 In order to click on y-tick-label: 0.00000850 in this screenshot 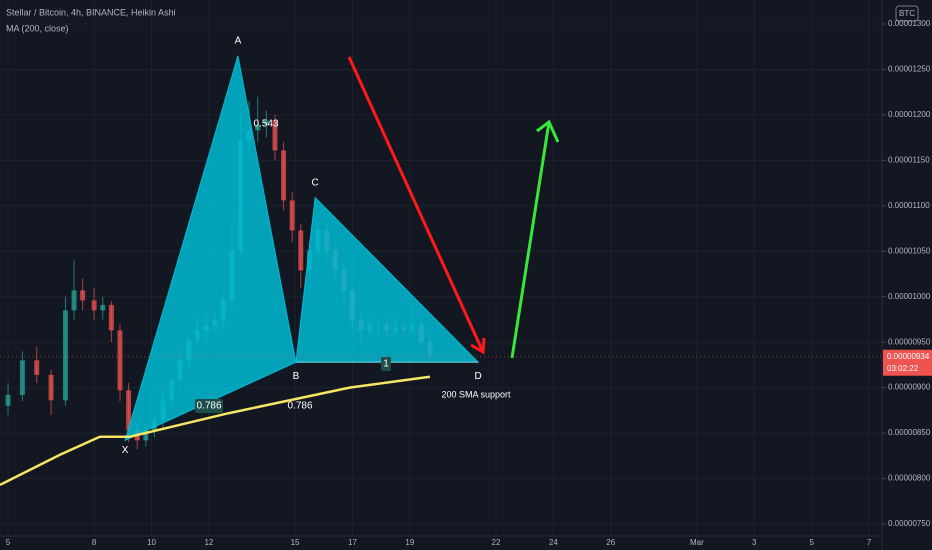, I will do `click(909, 432)`.